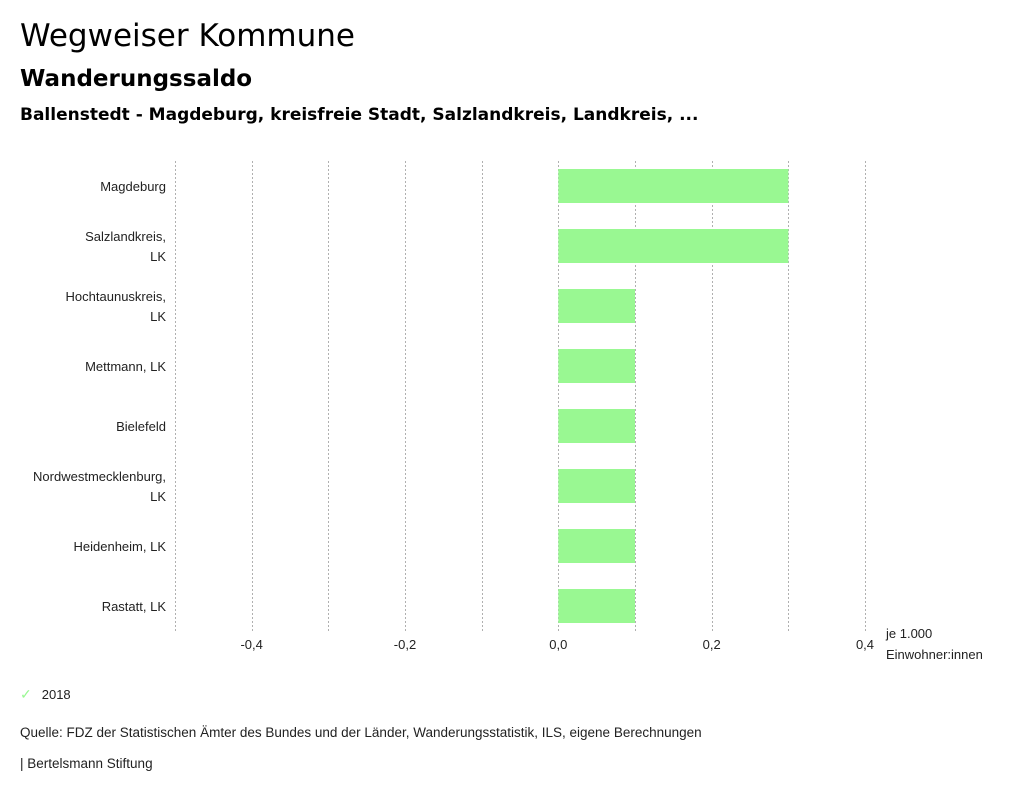 This screenshot has width=1024, height=797. Describe the element at coordinates (712, 644) in the screenshot. I see `tick-label: 0,2` at that location.